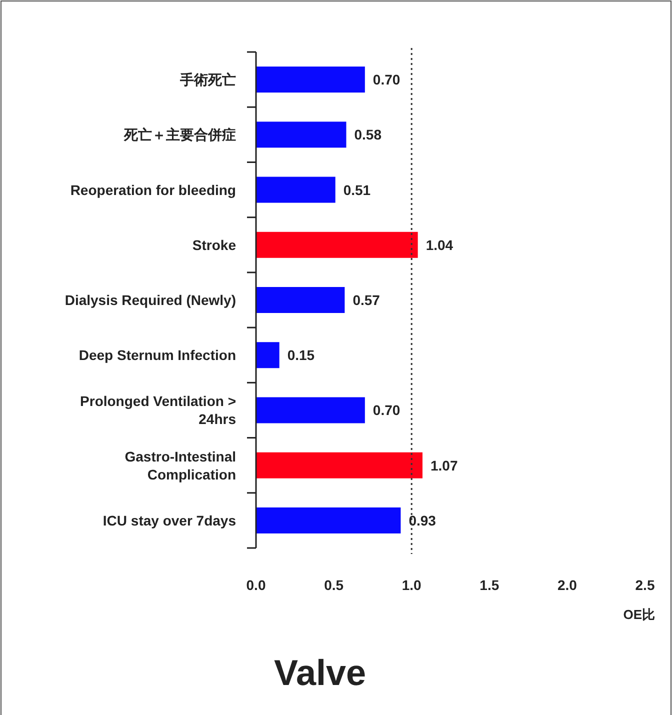  I want to click on y-tick-label: Gastro-Intestinal Complication, so click(180, 465).